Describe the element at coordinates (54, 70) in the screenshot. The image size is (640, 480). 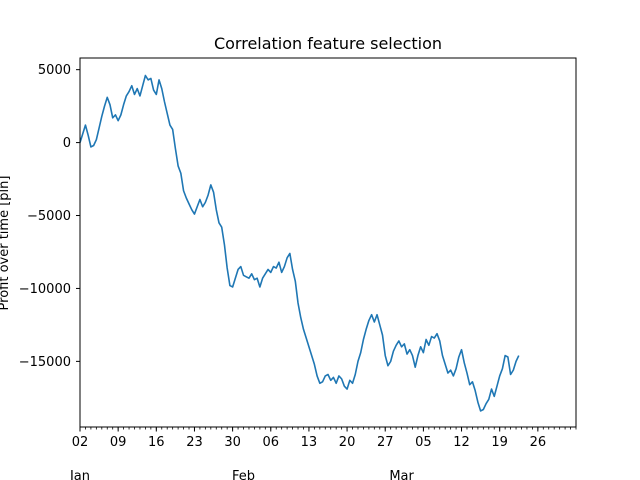
I see `y-tick-label: 5000` at that location.